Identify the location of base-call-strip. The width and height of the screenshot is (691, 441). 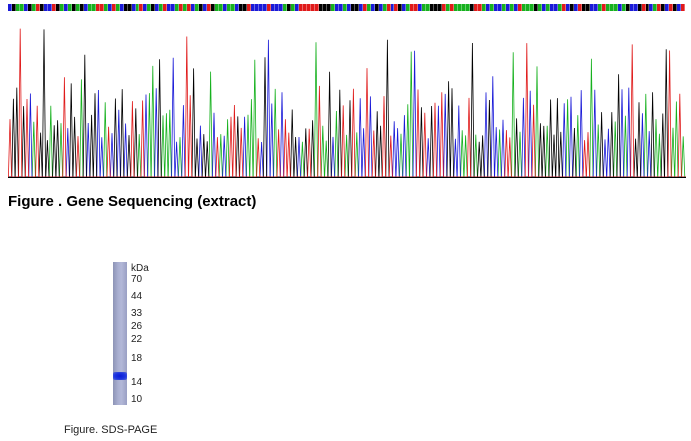
(347, 7).